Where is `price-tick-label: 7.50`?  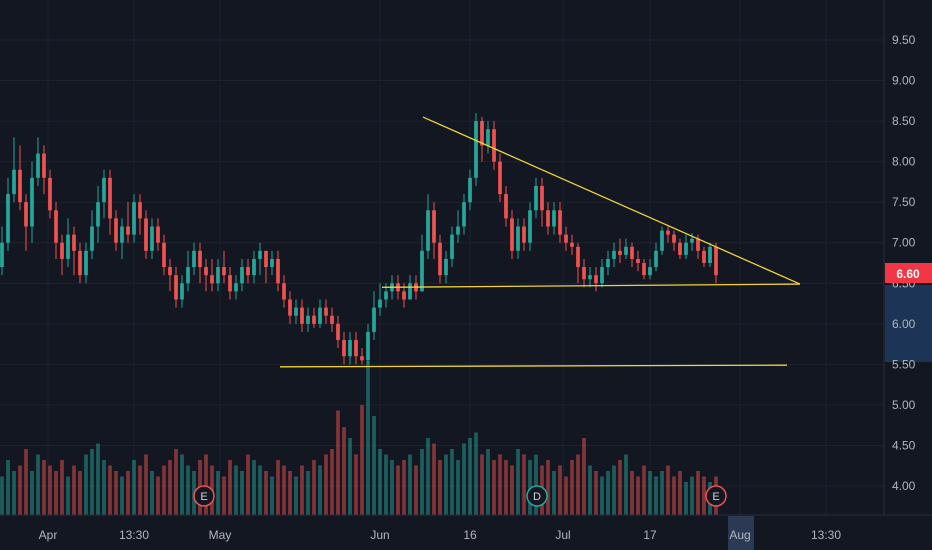 price-tick-label: 7.50 is located at coordinates (904, 202).